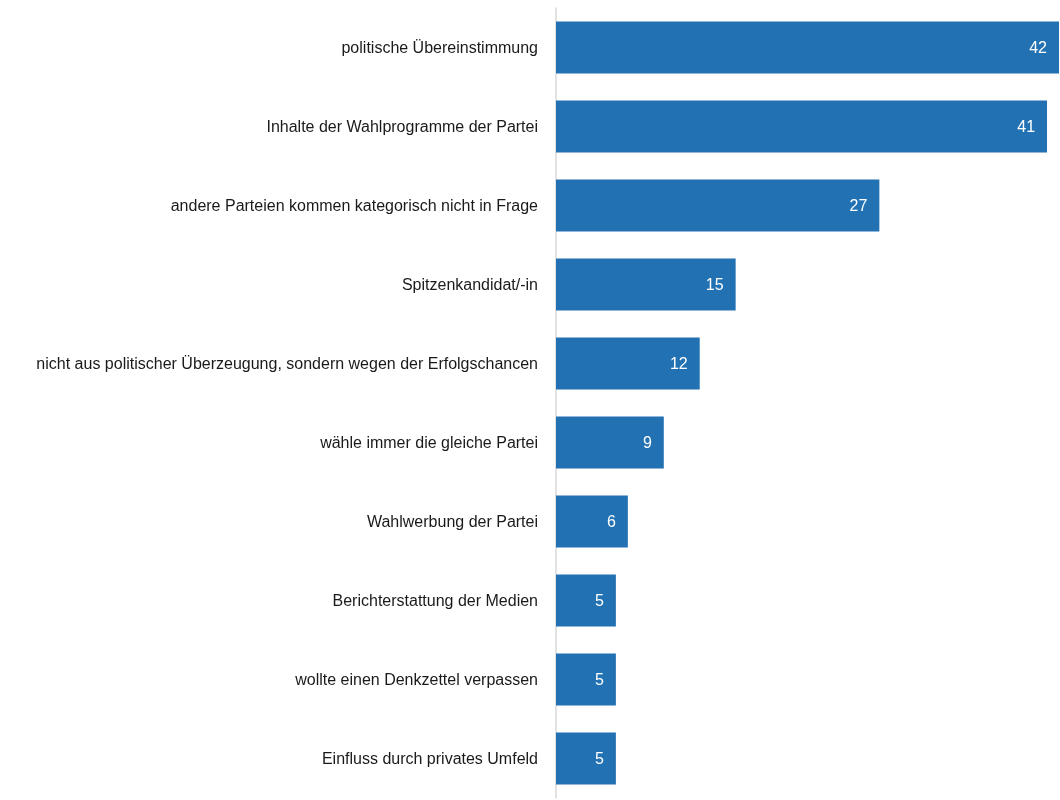  I want to click on data-label: 9, so click(647, 442).